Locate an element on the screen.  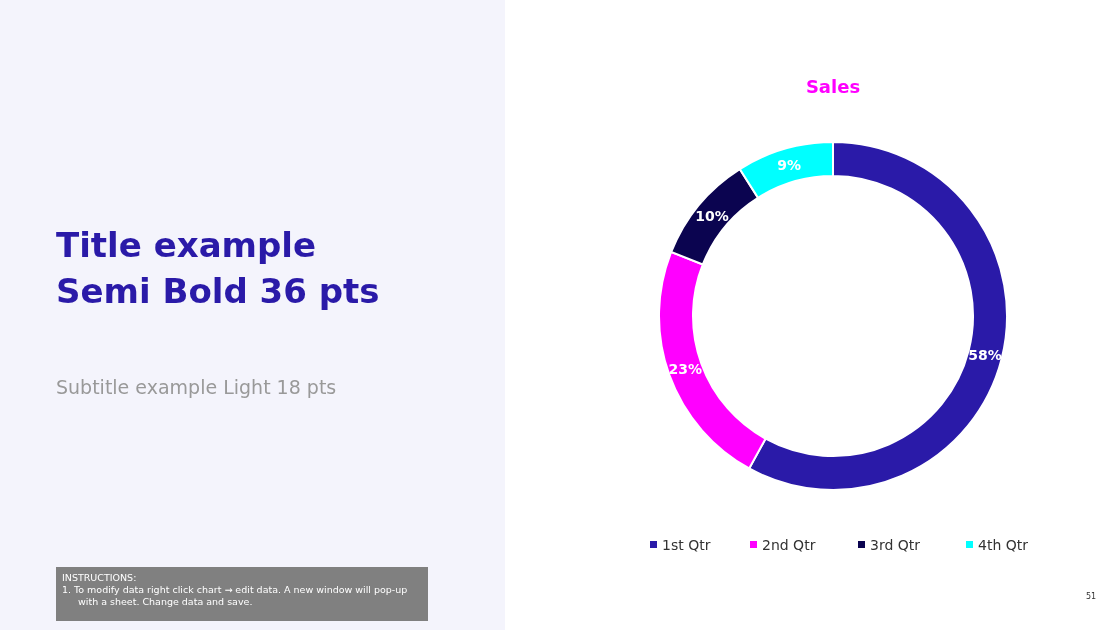
data-label: 10% is located at coordinates (712, 215).